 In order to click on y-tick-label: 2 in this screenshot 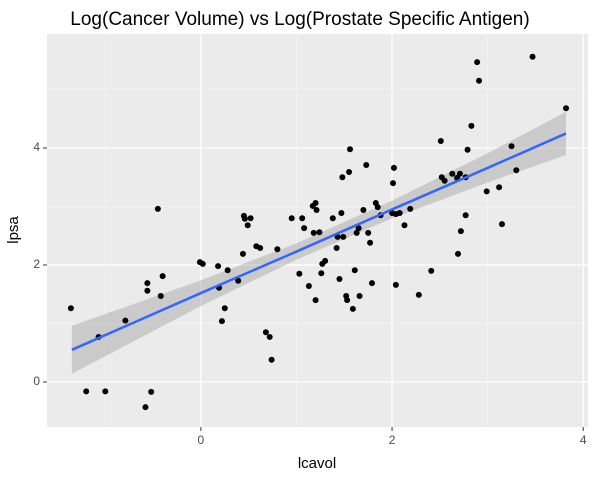, I will do `click(36, 264)`.